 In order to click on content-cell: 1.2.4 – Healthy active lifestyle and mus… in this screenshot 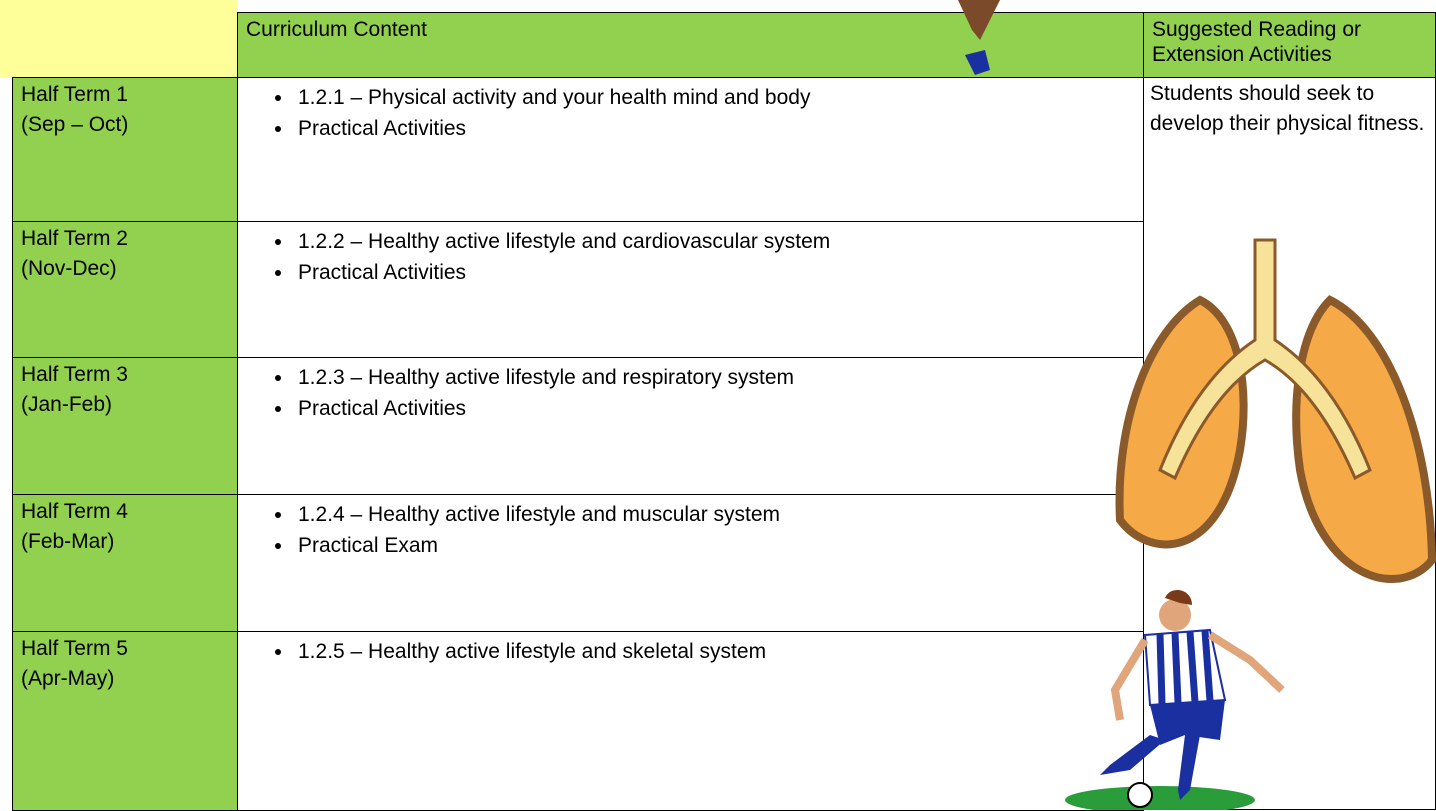, I will do `click(690, 563)`.